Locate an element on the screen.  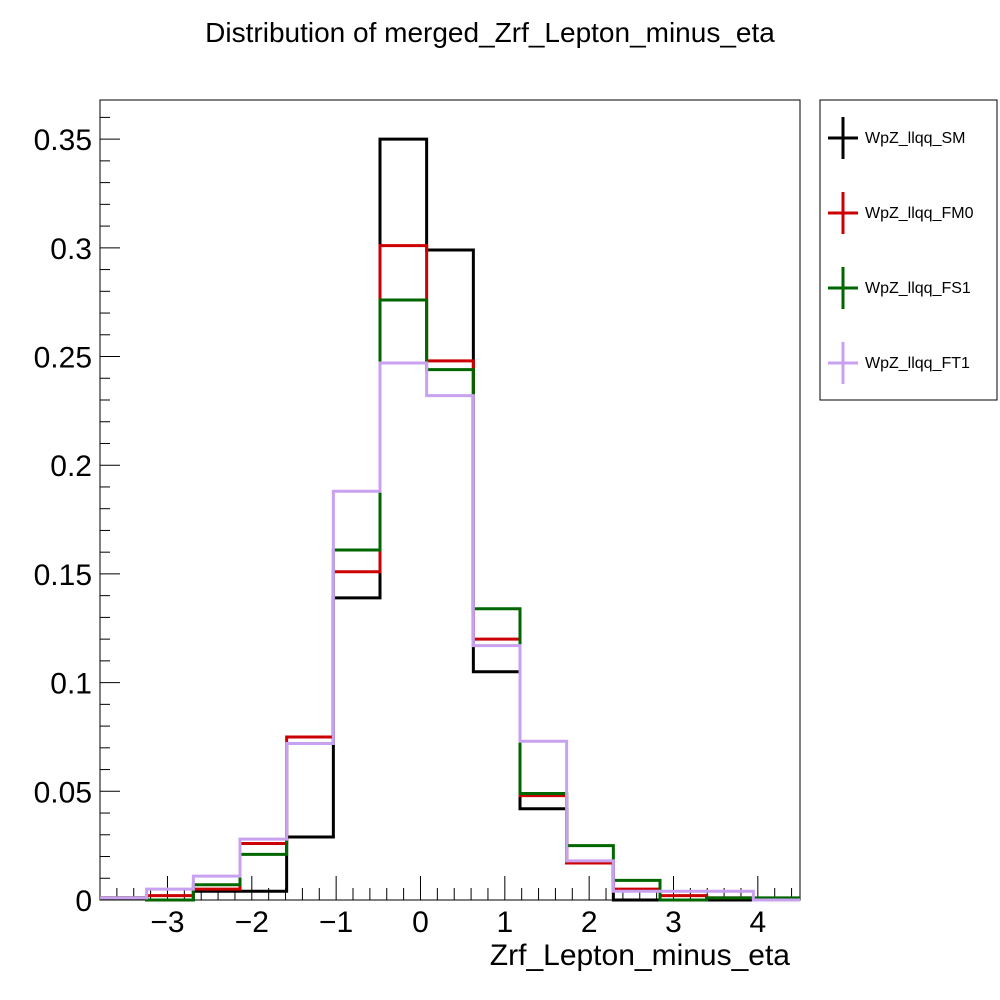
y-tick-label: 0.1 is located at coordinates (71, 684).